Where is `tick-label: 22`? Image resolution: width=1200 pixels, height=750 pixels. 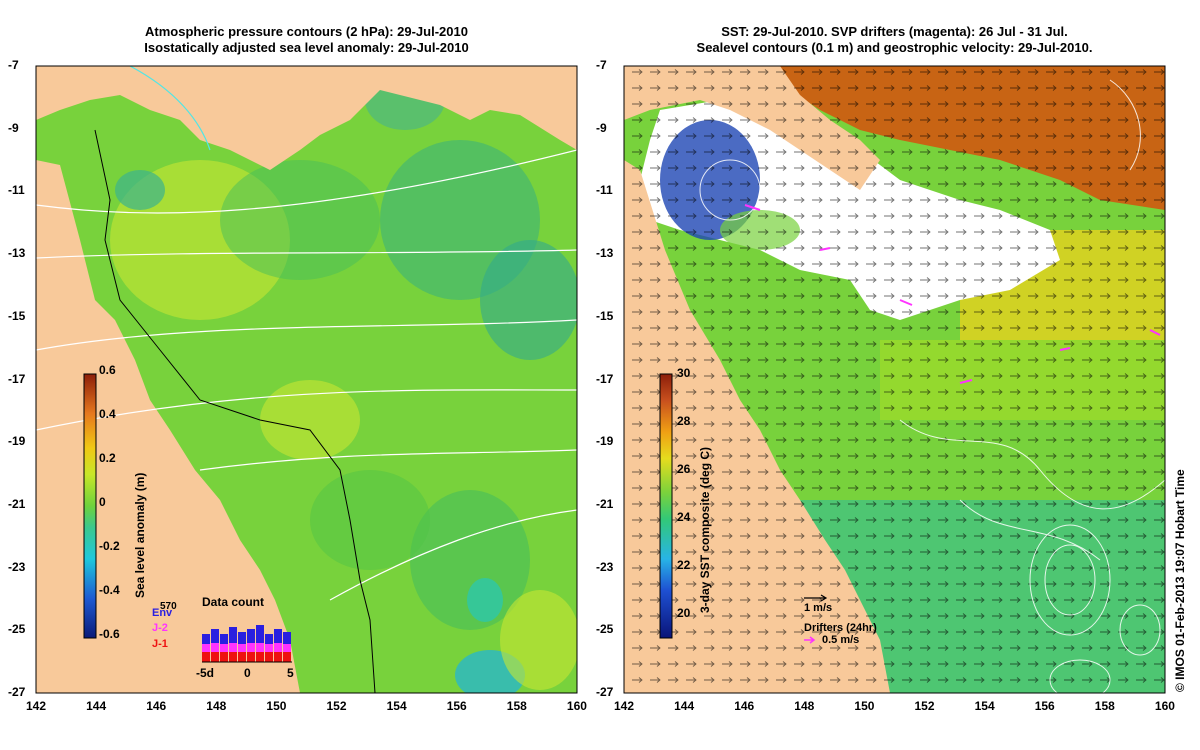 tick-label: 22 is located at coordinates (684, 565).